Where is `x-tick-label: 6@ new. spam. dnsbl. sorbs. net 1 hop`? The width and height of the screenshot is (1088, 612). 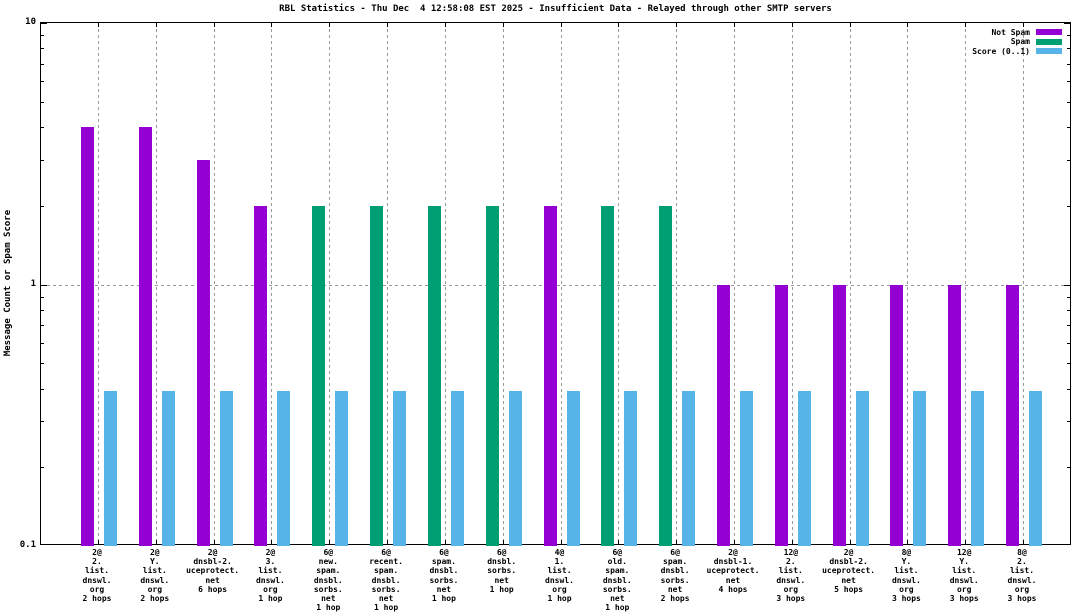
x-tick-label: 6@ new. spam. dnsbl. sorbs. net 1 hop is located at coordinates (328, 580).